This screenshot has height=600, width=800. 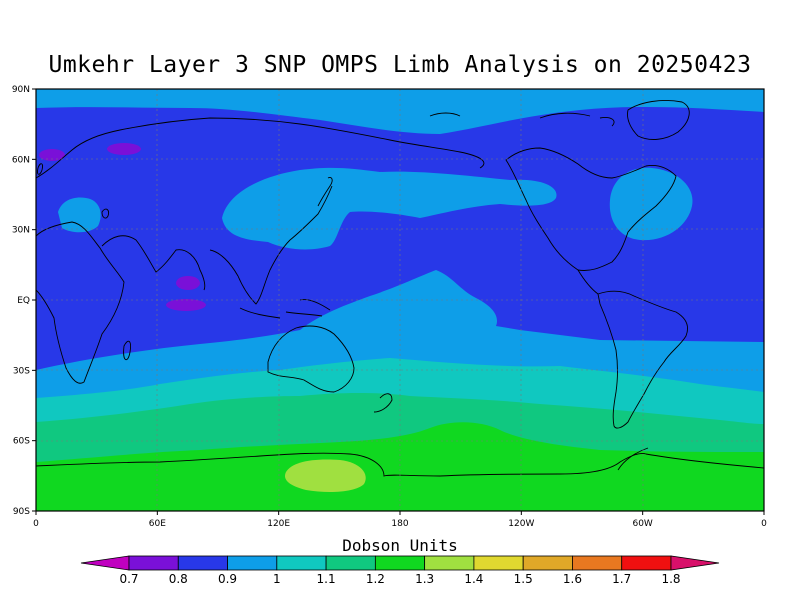 What do you see at coordinates (473, 579) in the screenshot?
I see `colorbar-label: 1.4` at bounding box center [473, 579].